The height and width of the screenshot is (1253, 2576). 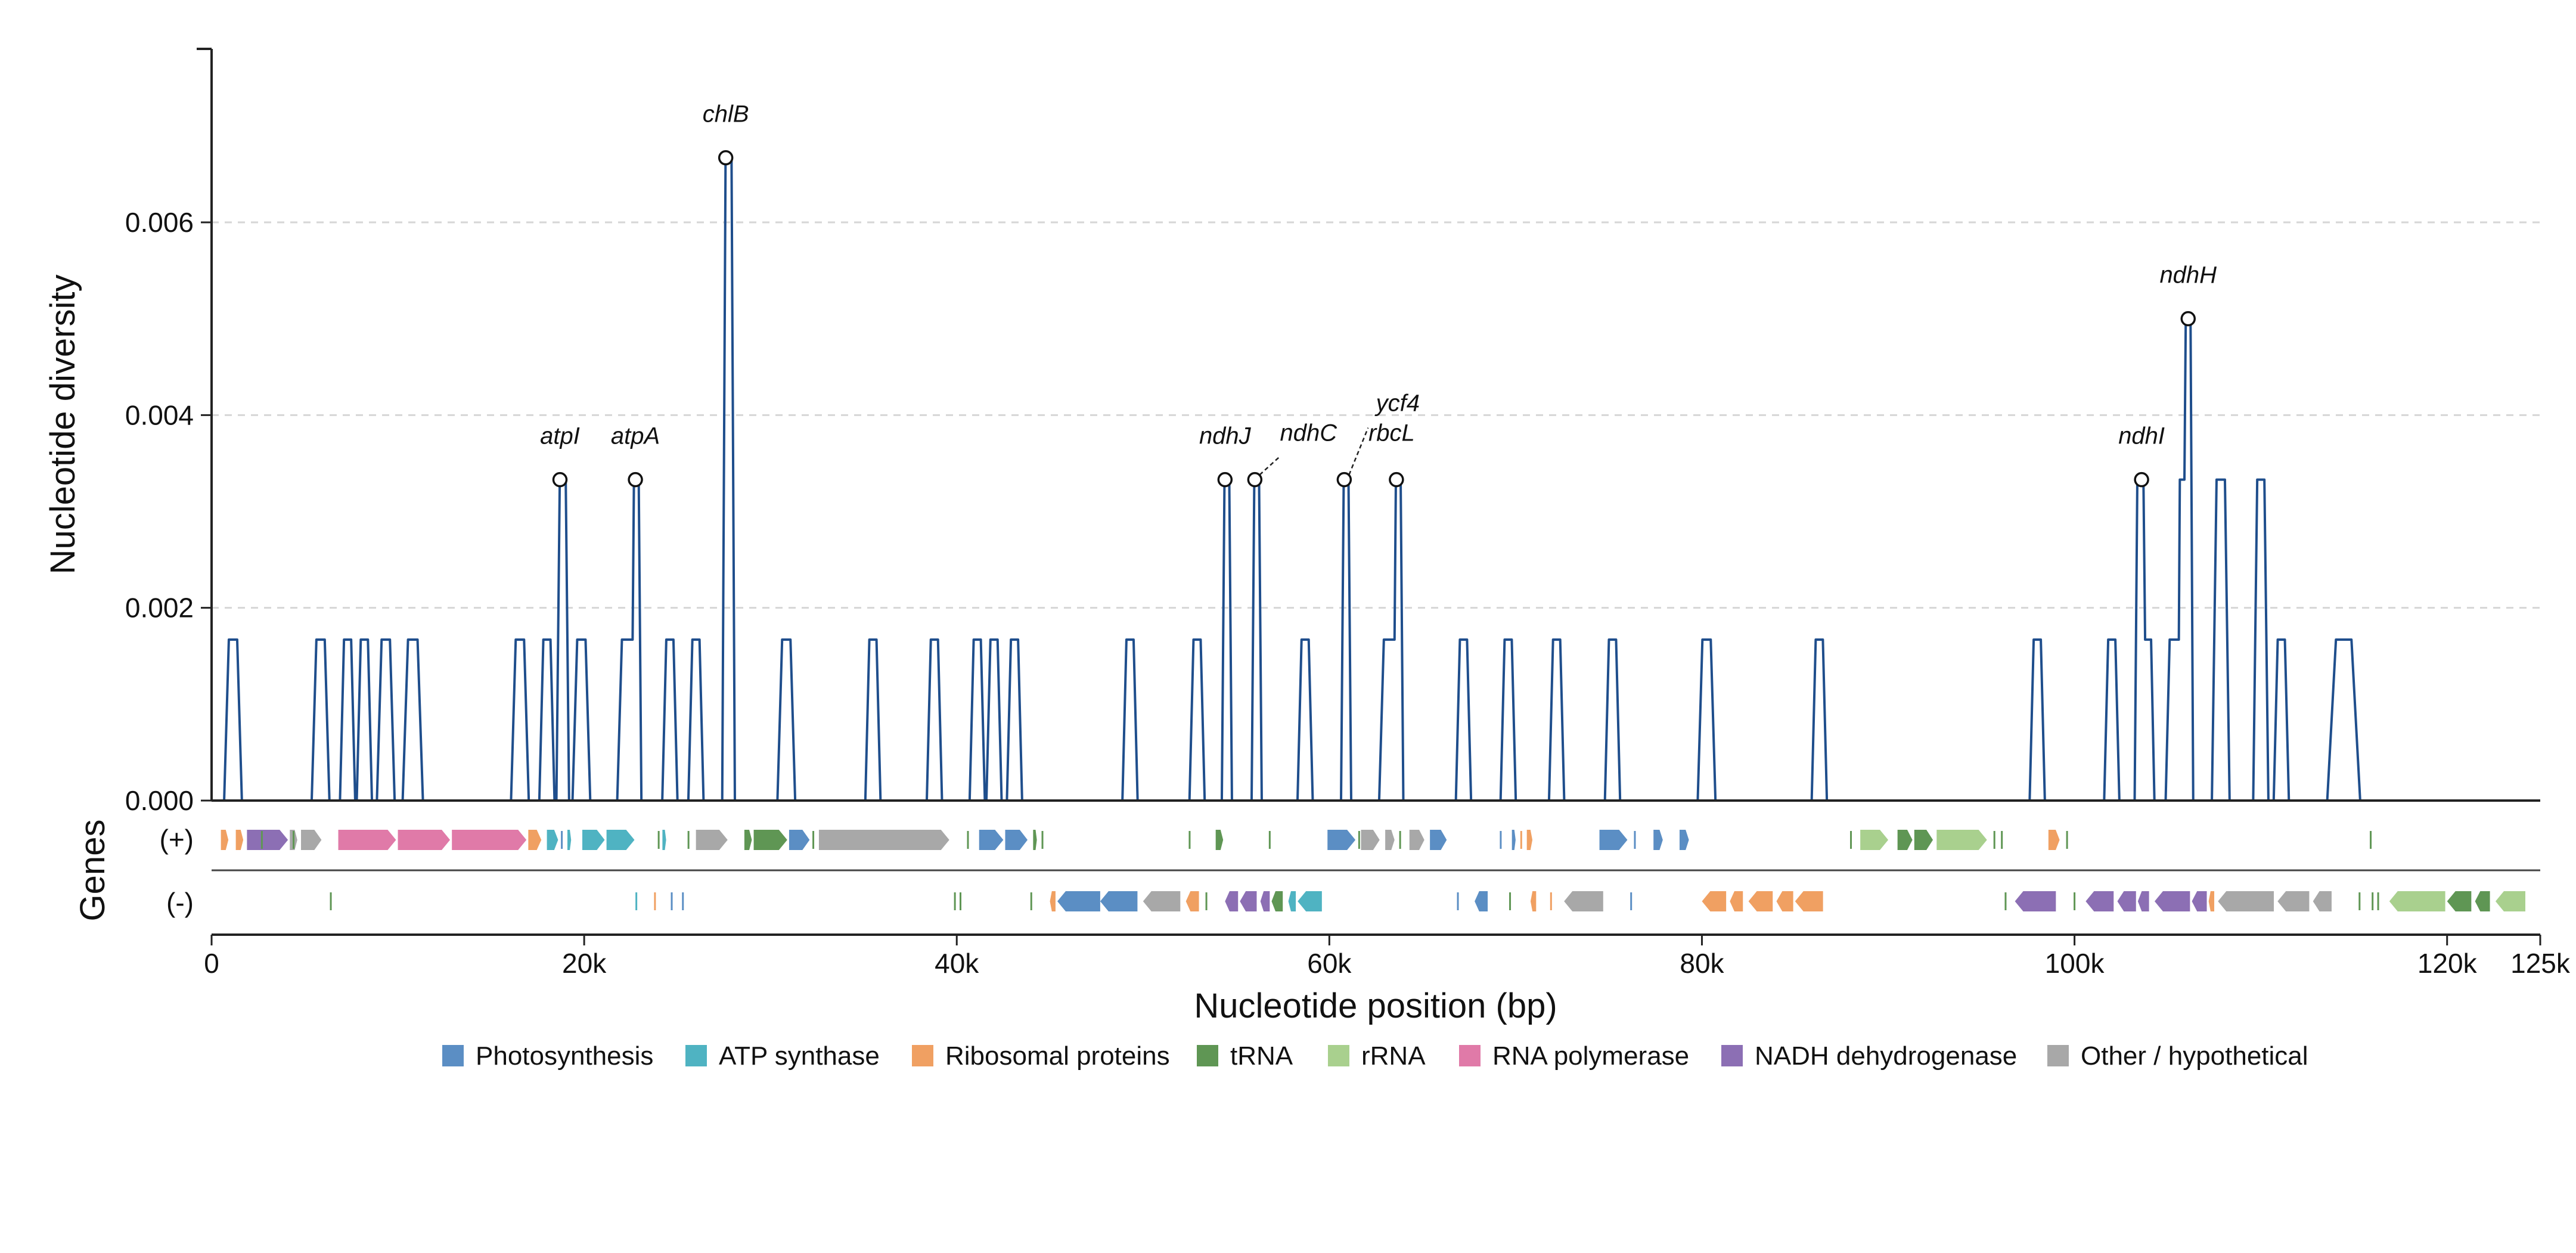 I want to click on x-tick-label: 60k, so click(x=1330, y=963).